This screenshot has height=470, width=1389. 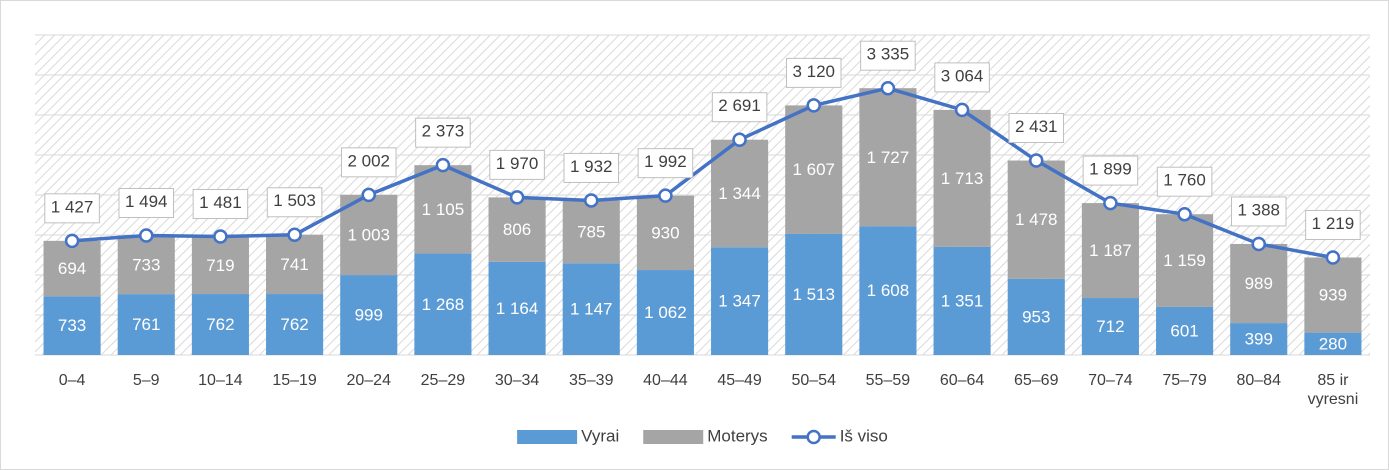 I want to click on line-value-label-box: 2 373, so click(x=443, y=132).